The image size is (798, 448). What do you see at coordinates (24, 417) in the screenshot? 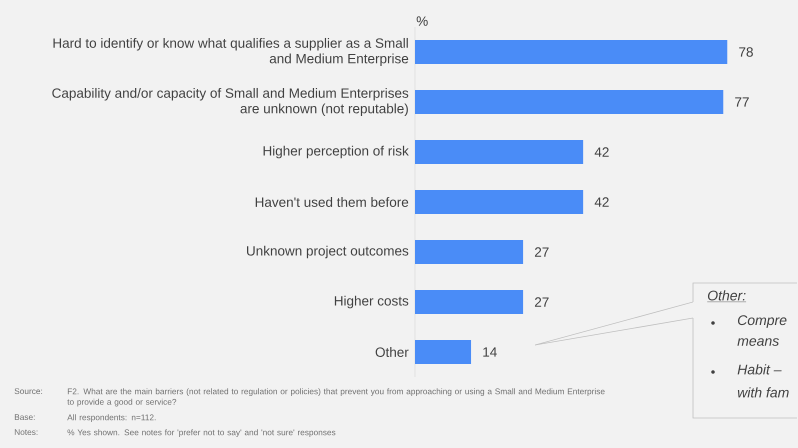
I see `text: Base:` at bounding box center [24, 417].